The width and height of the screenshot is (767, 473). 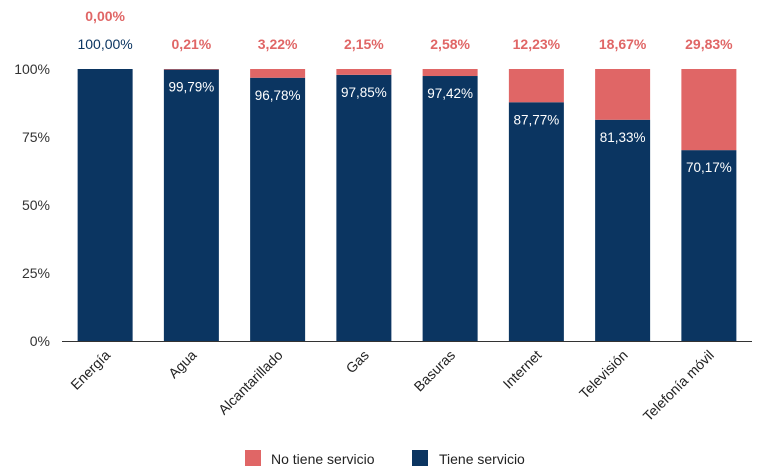 What do you see at coordinates (450, 93) in the screenshot?
I see `data-label-tiene-servicio: 97,42%` at bounding box center [450, 93].